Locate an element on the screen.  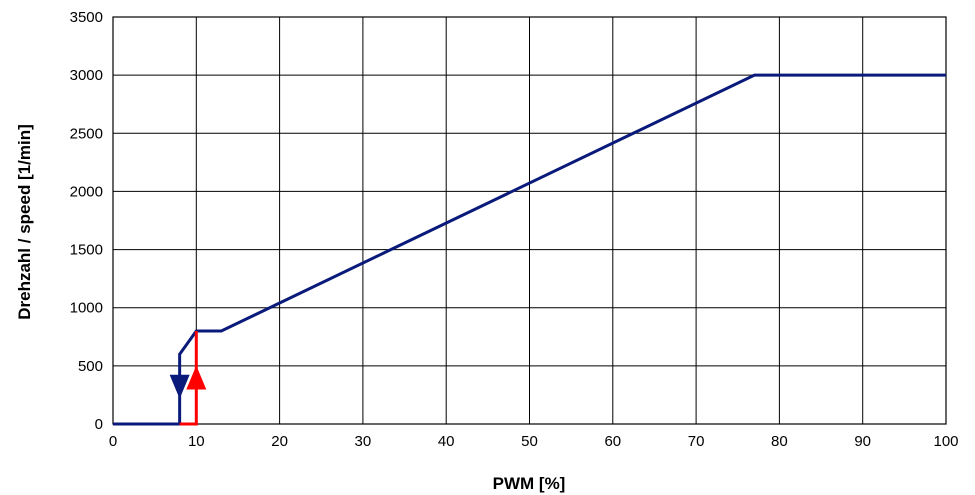
x-tick-label: 50 is located at coordinates (529, 441).